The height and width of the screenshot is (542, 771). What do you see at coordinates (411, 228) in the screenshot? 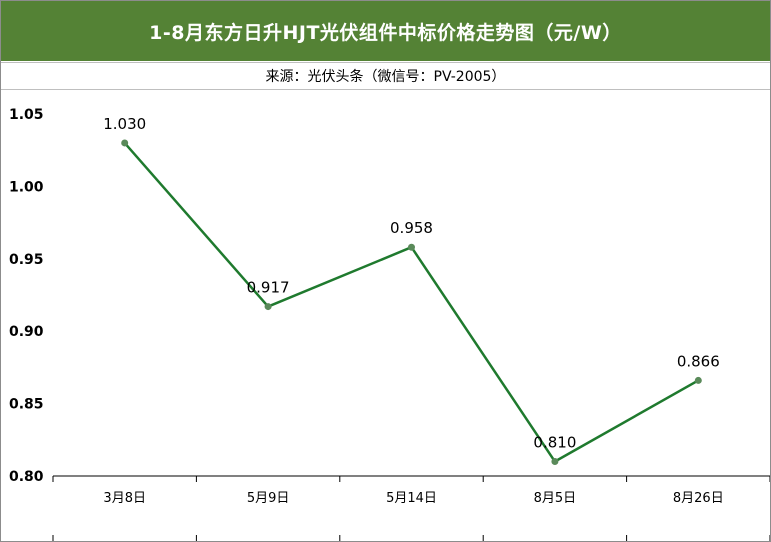
I see `data-label-2: 0.958` at bounding box center [411, 228].